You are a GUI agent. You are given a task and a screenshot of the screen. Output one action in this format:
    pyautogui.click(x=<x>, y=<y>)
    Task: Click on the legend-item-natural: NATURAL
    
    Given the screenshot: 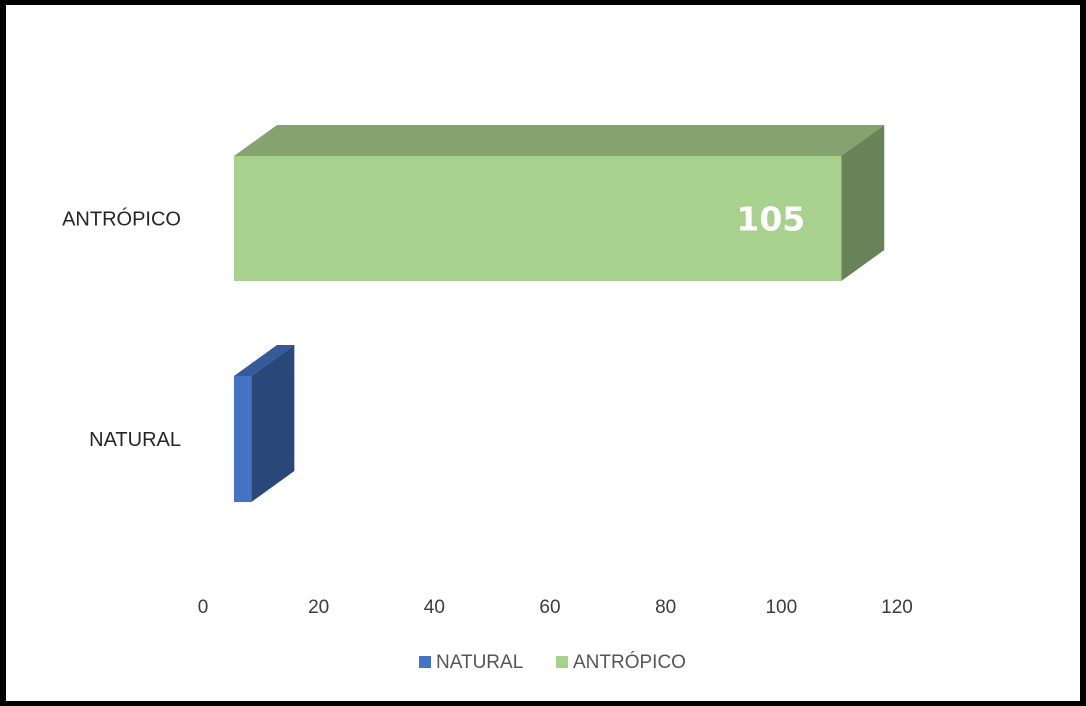 What is the action you would take?
    pyautogui.click(x=471, y=662)
    